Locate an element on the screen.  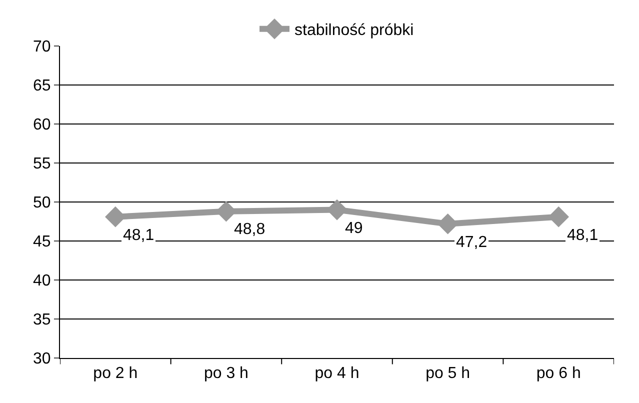
y-tick-label: 40 is located at coordinates (42, 281).